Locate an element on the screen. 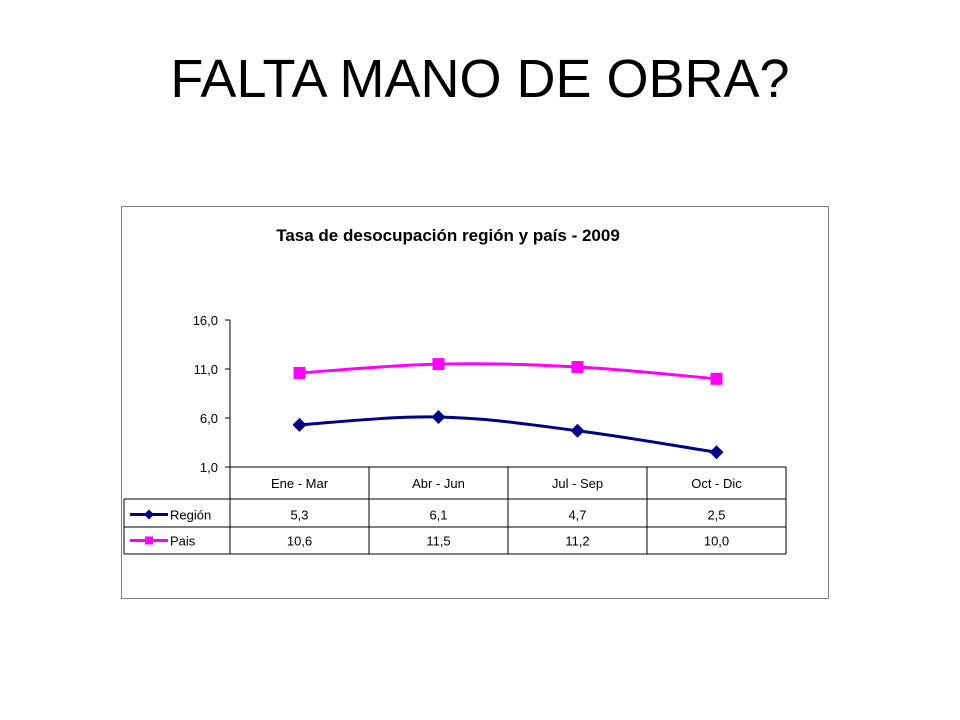 The image size is (960, 720). category-label: Jul - Sep is located at coordinates (577, 483).